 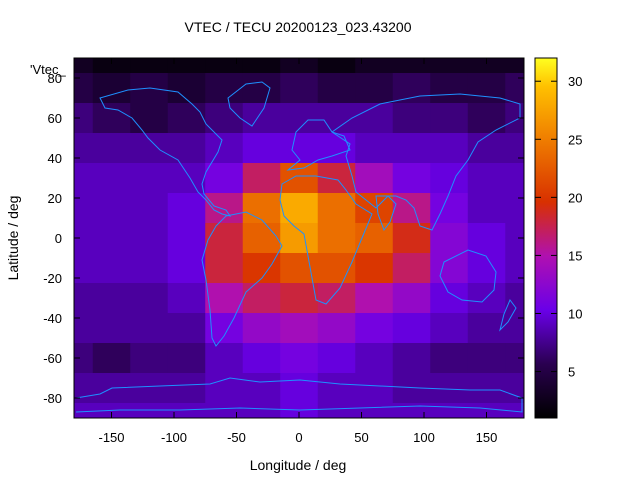 I want to click on colorbar-tick-label: 20, so click(x=575, y=197).